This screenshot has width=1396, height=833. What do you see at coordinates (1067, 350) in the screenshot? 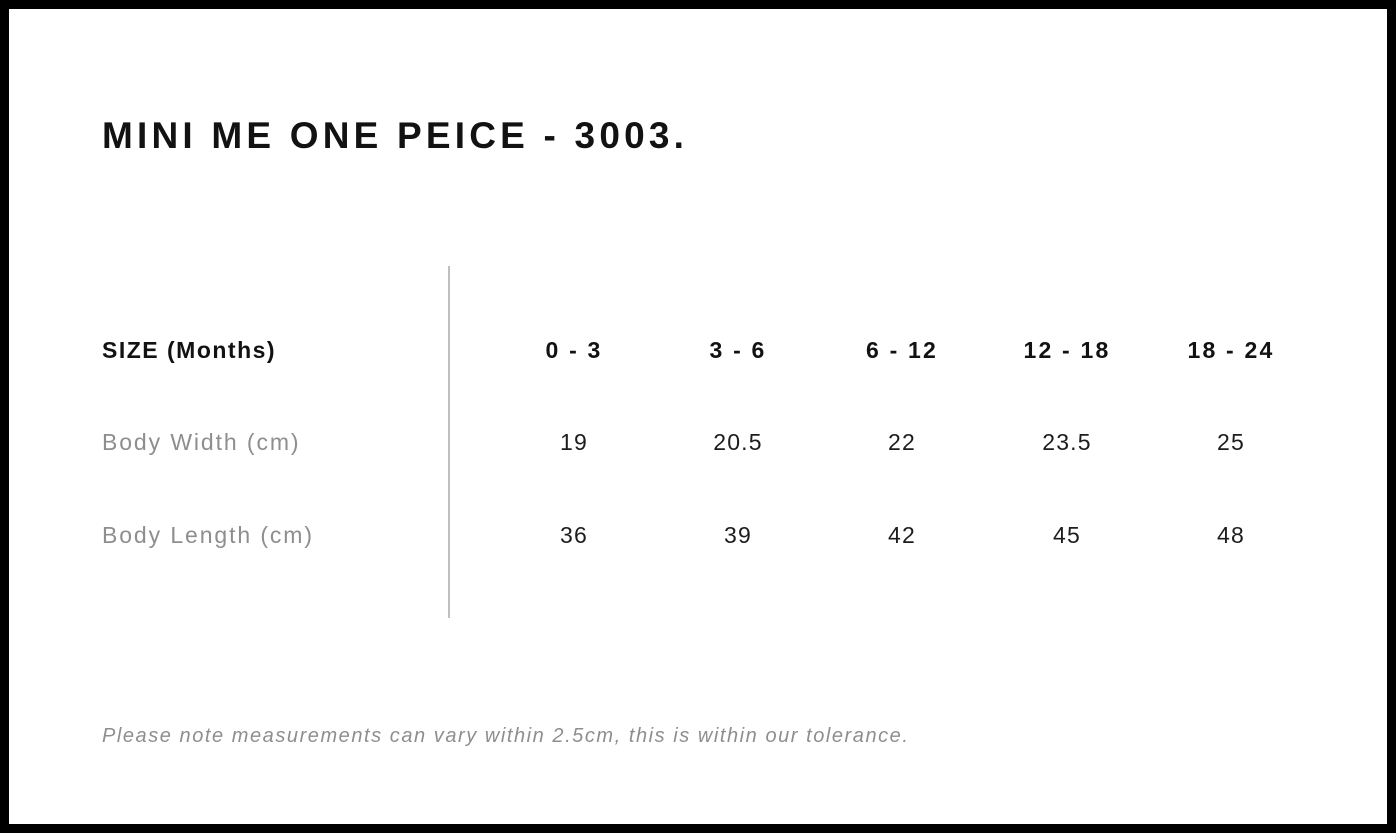
I see `column-header-12-18: 12 - 18` at bounding box center [1067, 350].